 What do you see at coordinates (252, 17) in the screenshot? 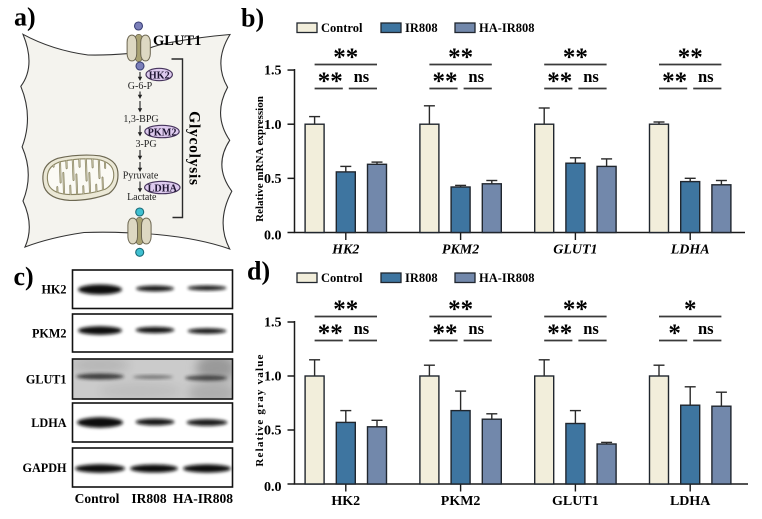
I see `svg-text: b)` at bounding box center [252, 17].